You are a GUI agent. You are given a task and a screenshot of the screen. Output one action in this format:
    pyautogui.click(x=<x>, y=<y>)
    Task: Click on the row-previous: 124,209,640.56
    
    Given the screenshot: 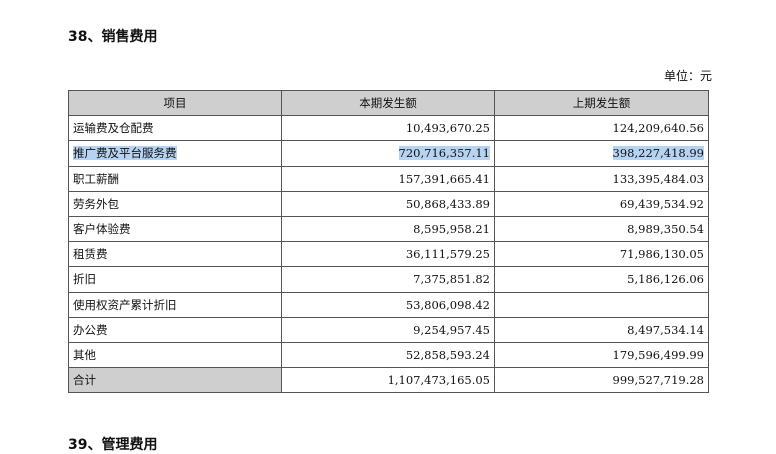 What is the action you would take?
    pyautogui.click(x=601, y=128)
    